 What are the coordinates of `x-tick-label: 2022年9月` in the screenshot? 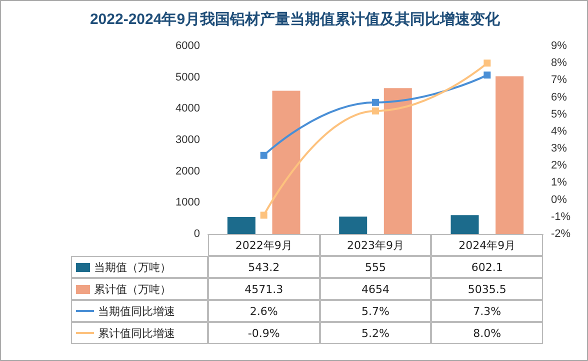 It's located at (264, 245).